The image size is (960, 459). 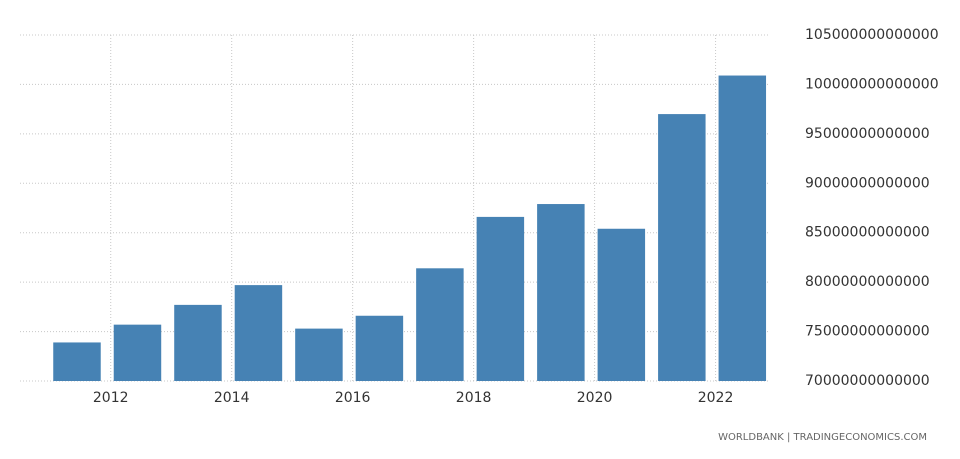 What do you see at coordinates (867, 332) in the screenshot?
I see `y-tick-label: 75000000000000` at bounding box center [867, 332].